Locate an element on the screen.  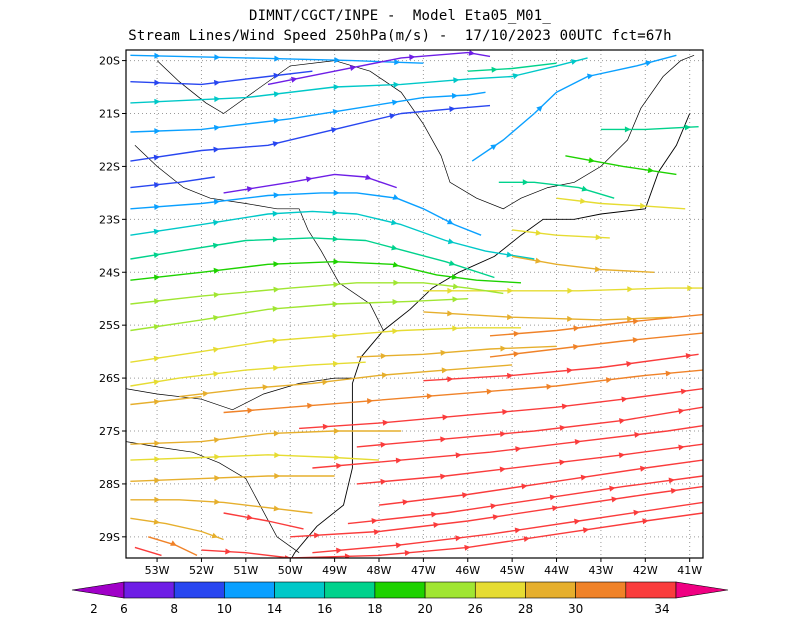
lat-tick-label: 21S is located at coordinates (109, 114).